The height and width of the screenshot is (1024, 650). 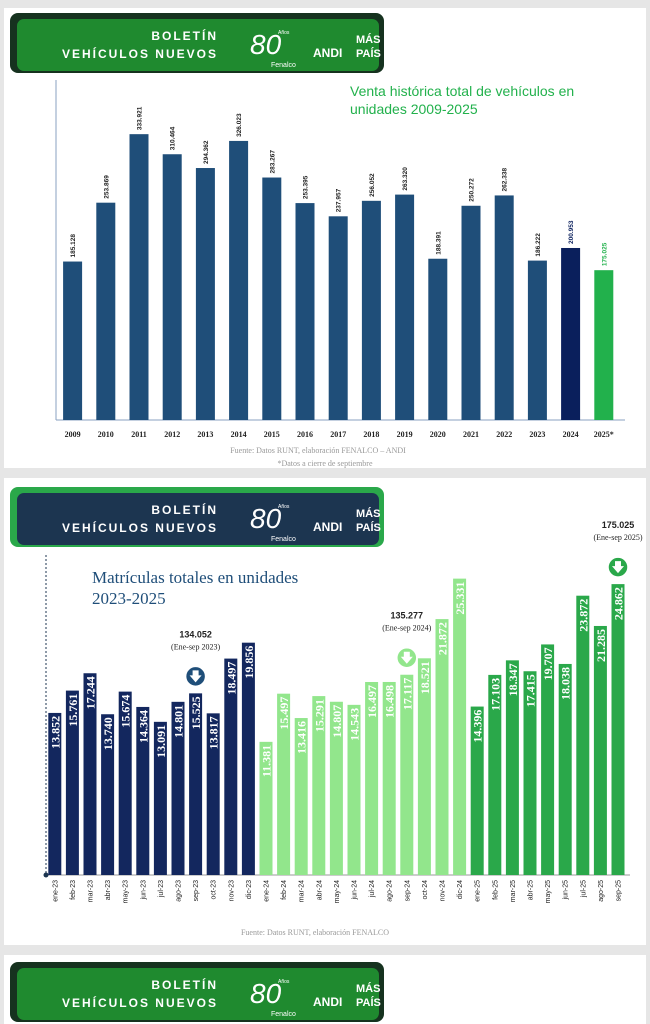 What do you see at coordinates (206, 152) in the screenshot?
I see `value-label: 294.362` at bounding box center [206, 152].